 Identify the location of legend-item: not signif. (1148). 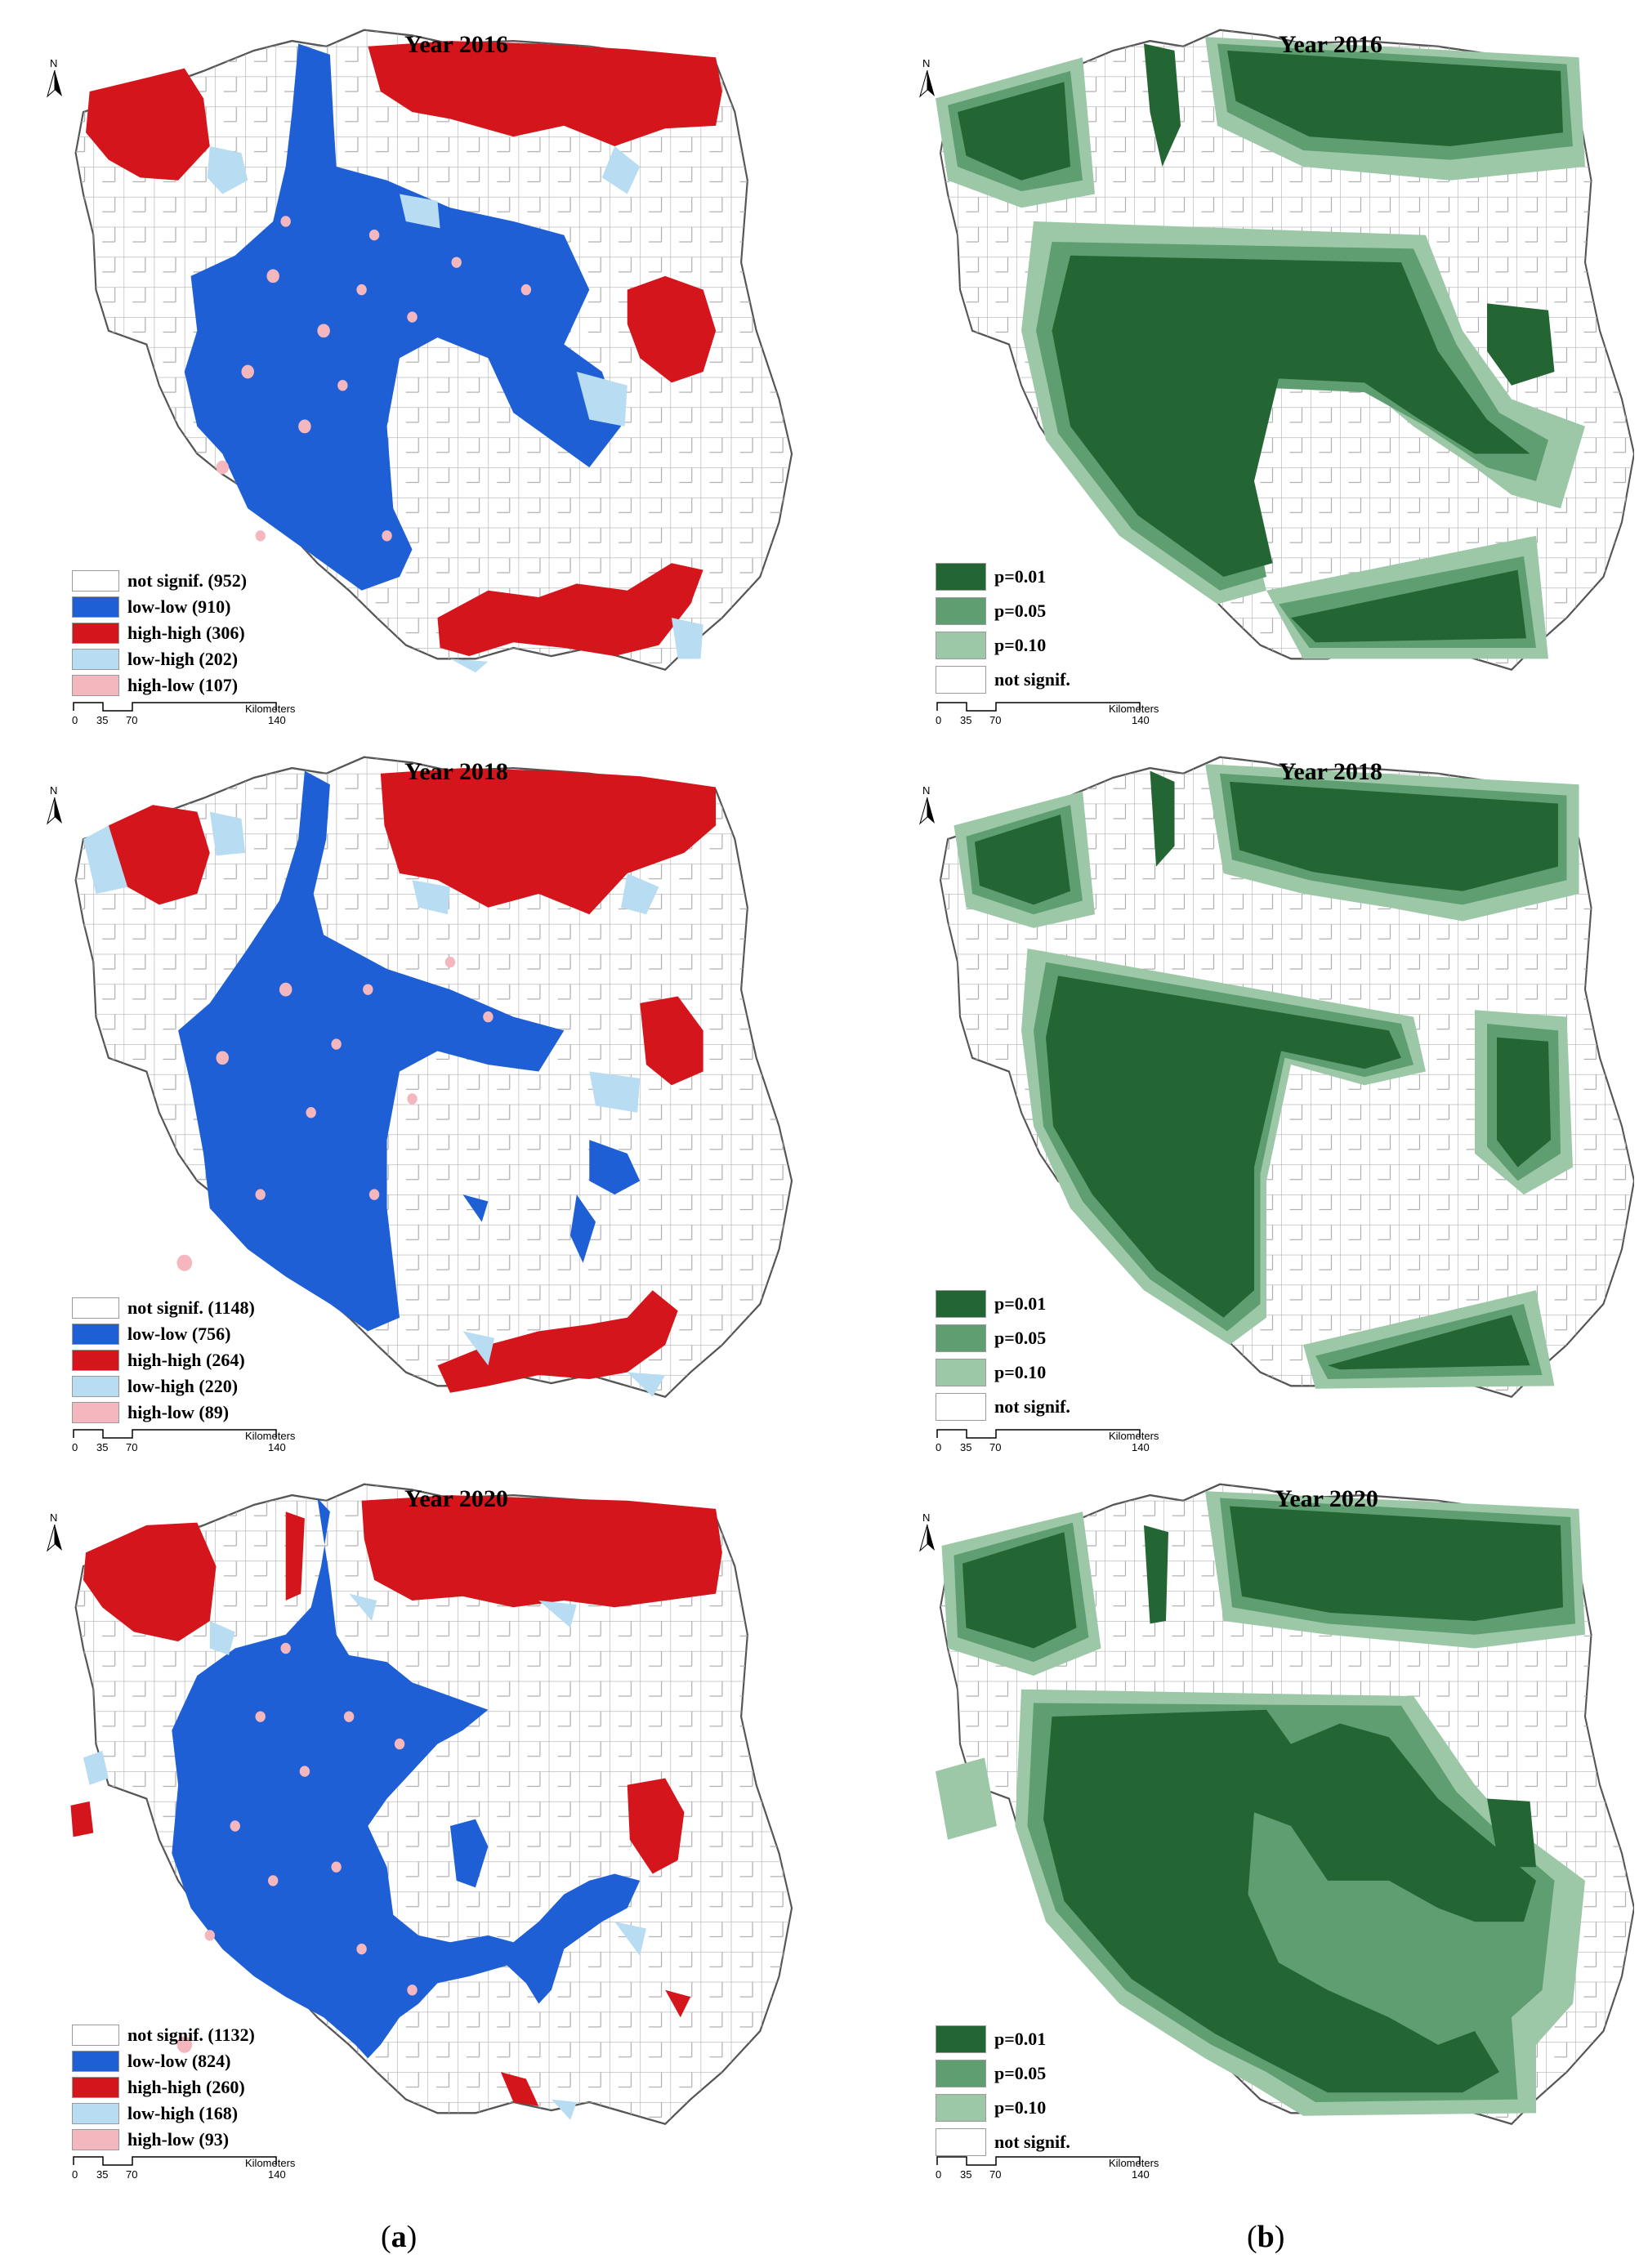
(164, 1308).